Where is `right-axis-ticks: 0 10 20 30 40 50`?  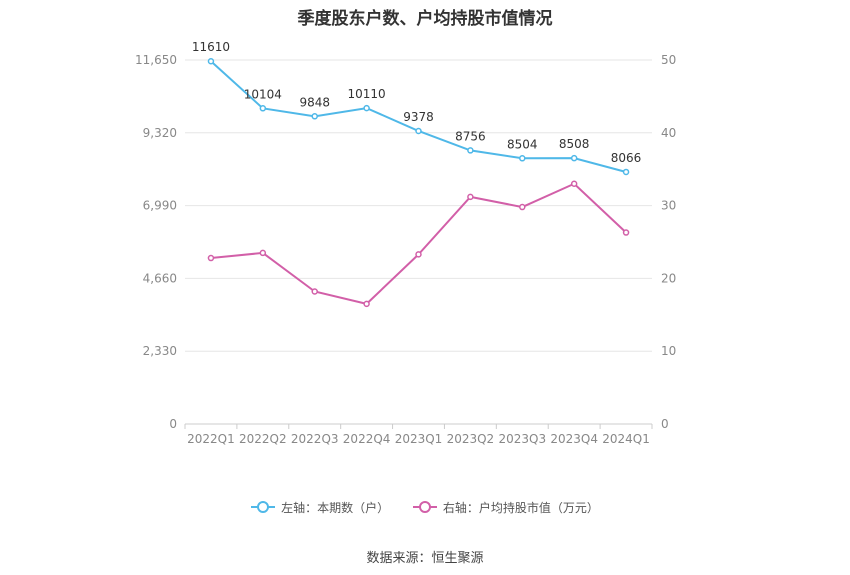
right-axis-ticks: 0 10 20 30 40 50 is located at coordinates (668, 242).